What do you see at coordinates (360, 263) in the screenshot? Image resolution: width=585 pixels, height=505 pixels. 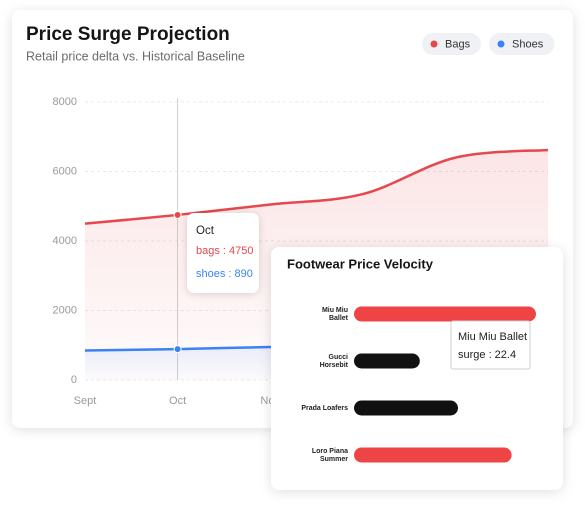 I see `chart-title: Footwear Price Velocity` at bounding box center [360, 263].